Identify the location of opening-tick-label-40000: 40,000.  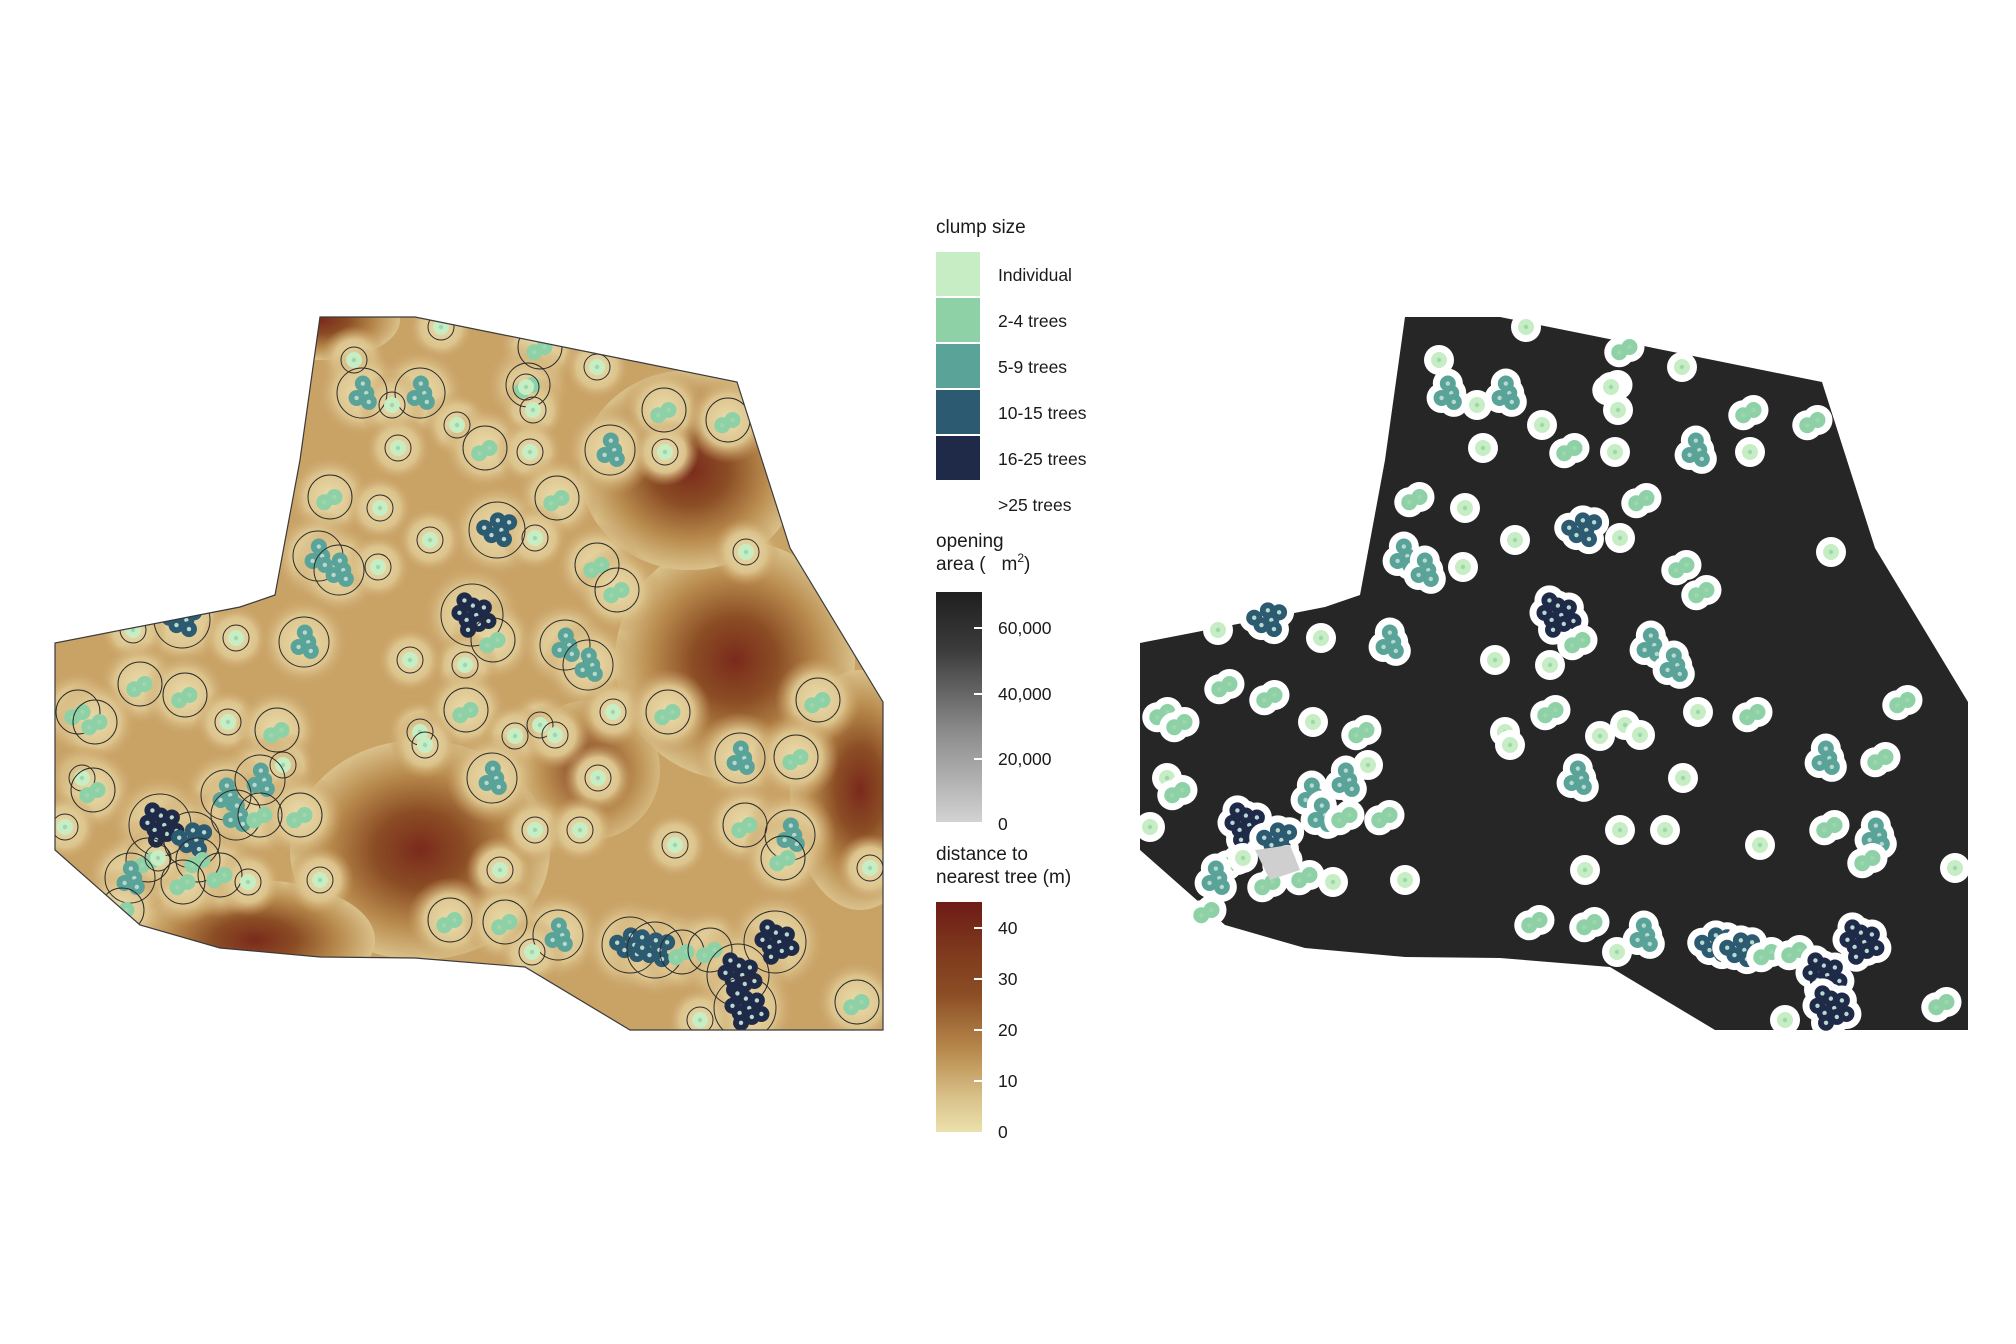
(1025, 694).